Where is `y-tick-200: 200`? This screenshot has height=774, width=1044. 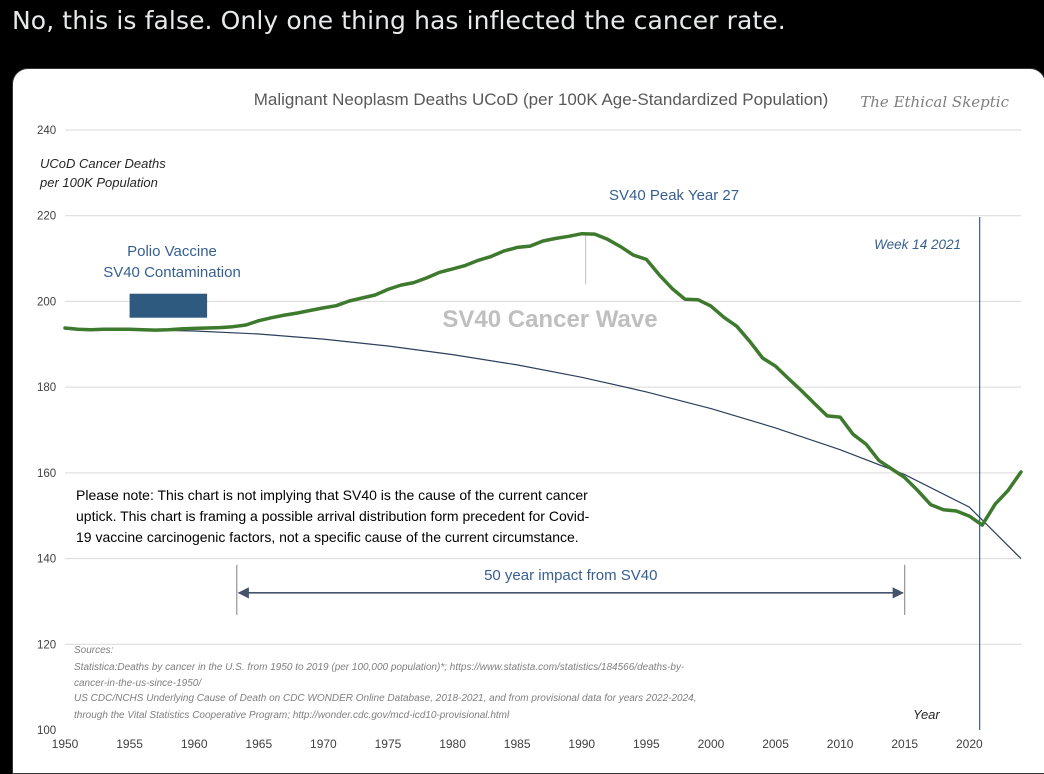
y-tick-200: 200 is located at coordinates (46, 302).